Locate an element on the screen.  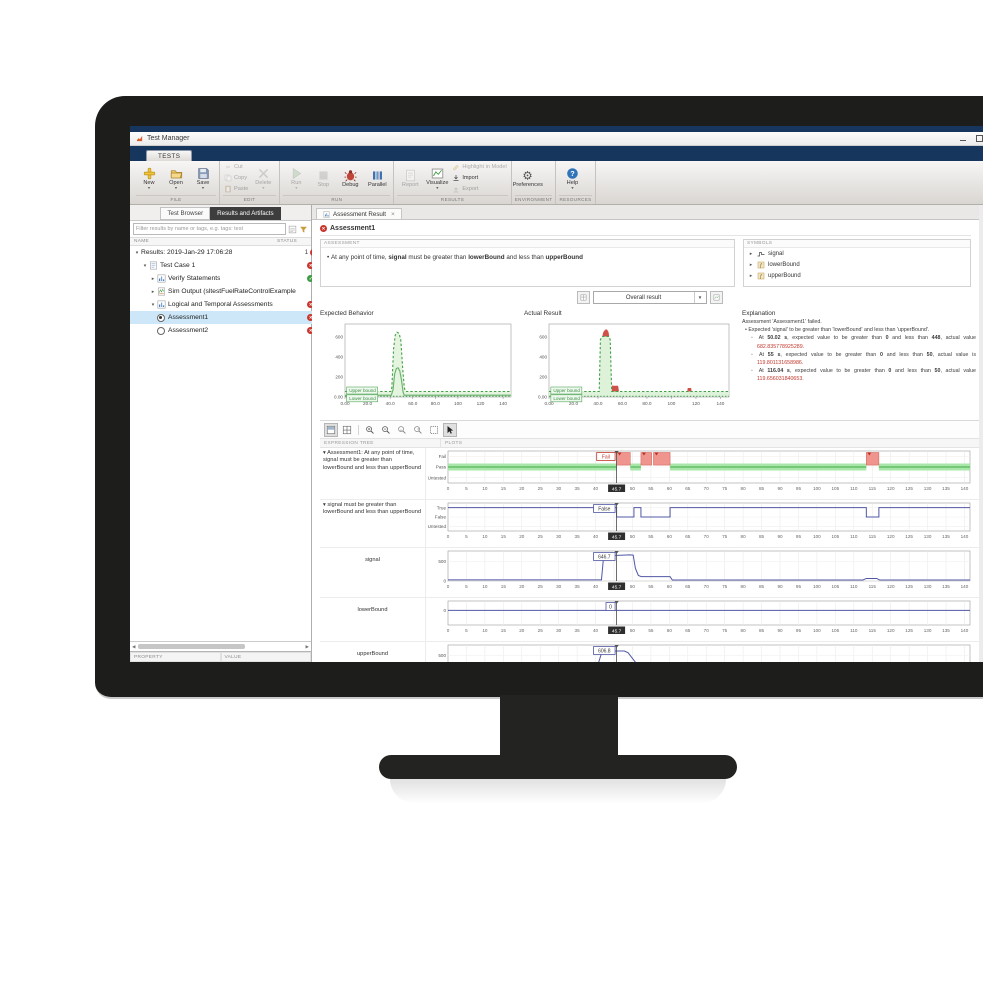
overall-result-select: Overall result ▼ is located at coordinates (649, 297).